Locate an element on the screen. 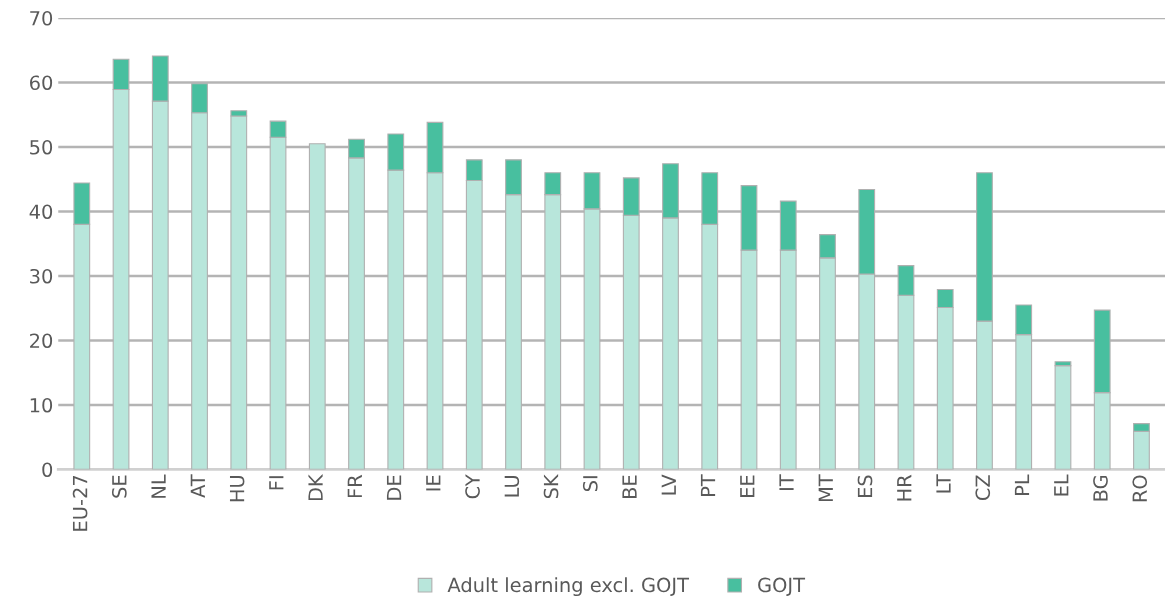 The height and width of the screenshot is (598, 1165). x-tick-label: DK is located at coordinates (315, 487).